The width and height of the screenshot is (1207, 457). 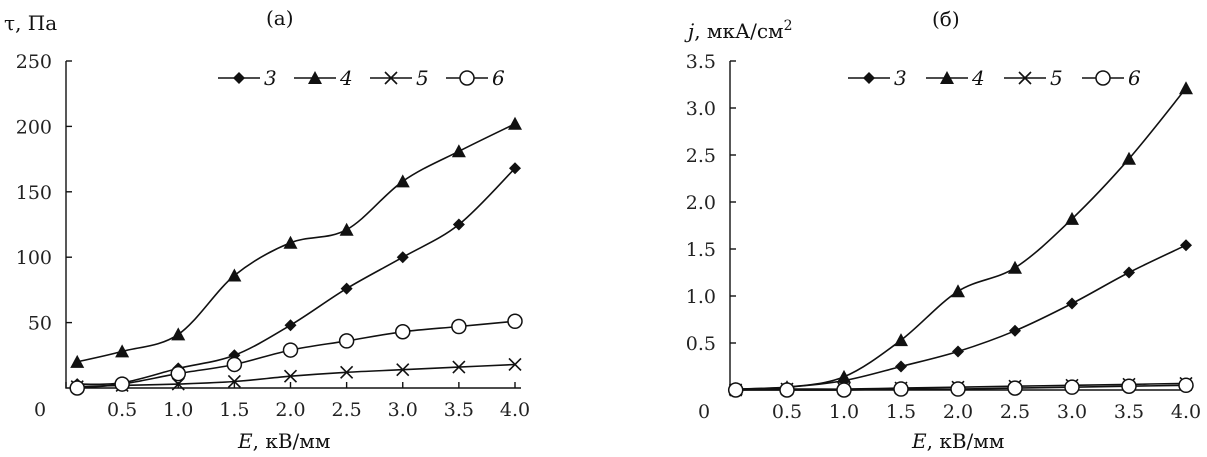 What do you see at coordinates (34, 62) in the screenshot?
I see `y-tick-label: 250` at bounding box center [34, 62].